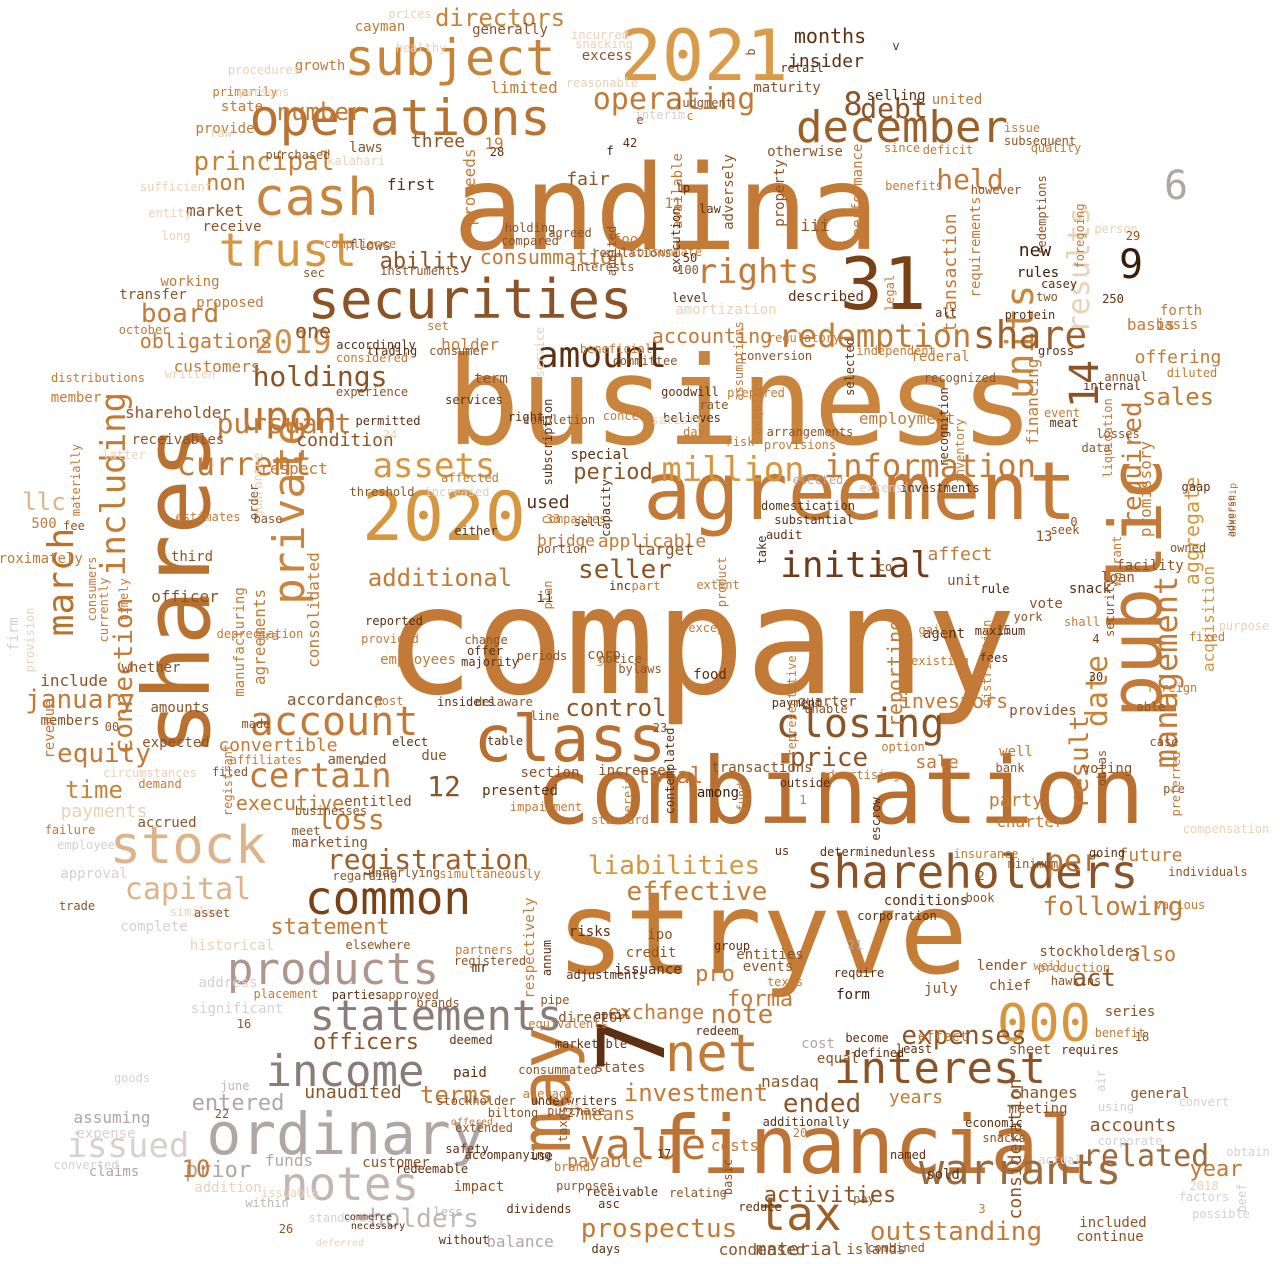 The width and height of the screenshot is (1280, 1264). I want to click on cloud-word: 30, so click(1096, 677).